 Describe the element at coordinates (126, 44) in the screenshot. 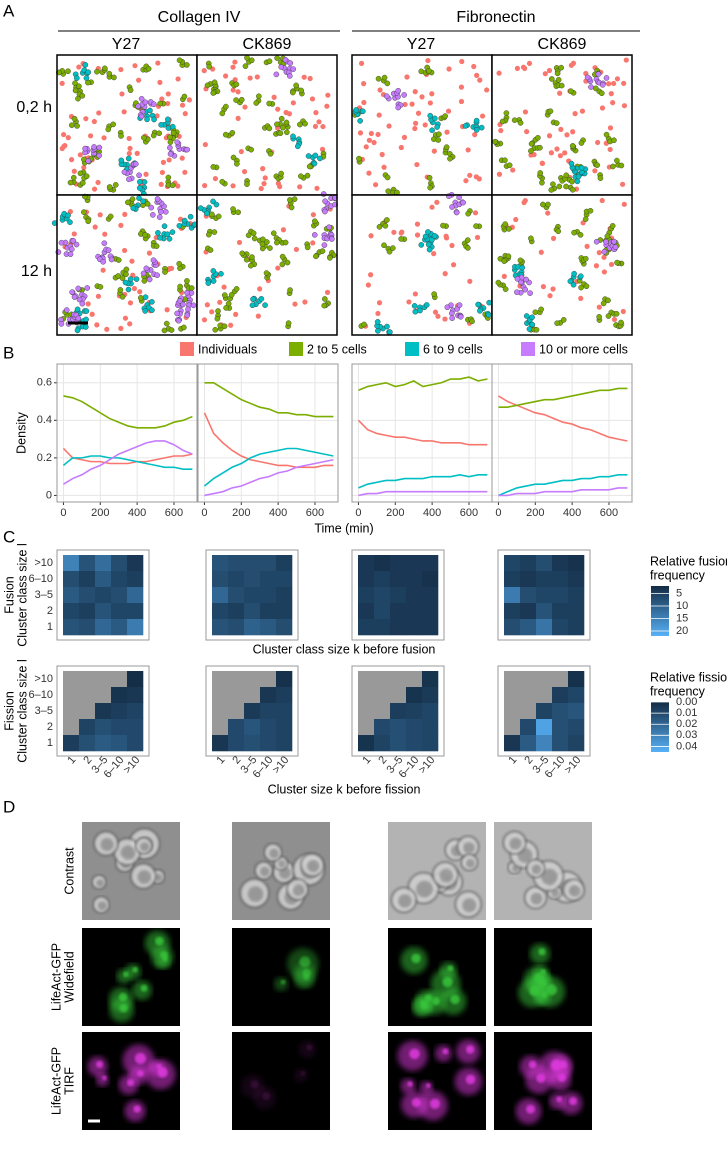

I see `treatment-label: Y27` at that location.